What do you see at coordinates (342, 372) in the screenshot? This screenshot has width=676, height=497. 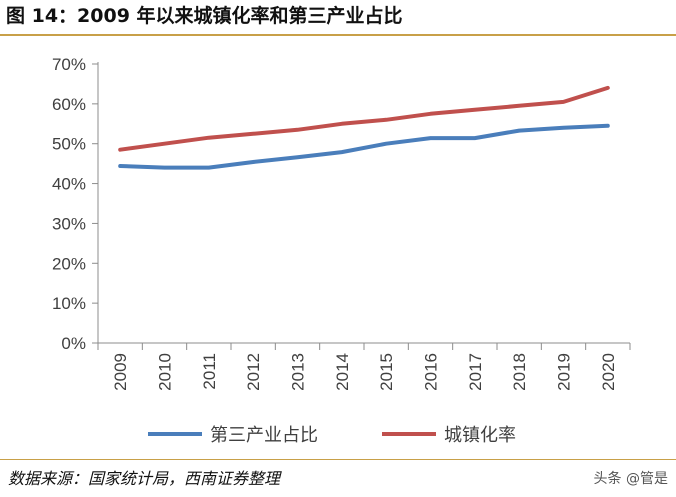 I see `x-tick-label: 2014` at bounding box center [342, 372].